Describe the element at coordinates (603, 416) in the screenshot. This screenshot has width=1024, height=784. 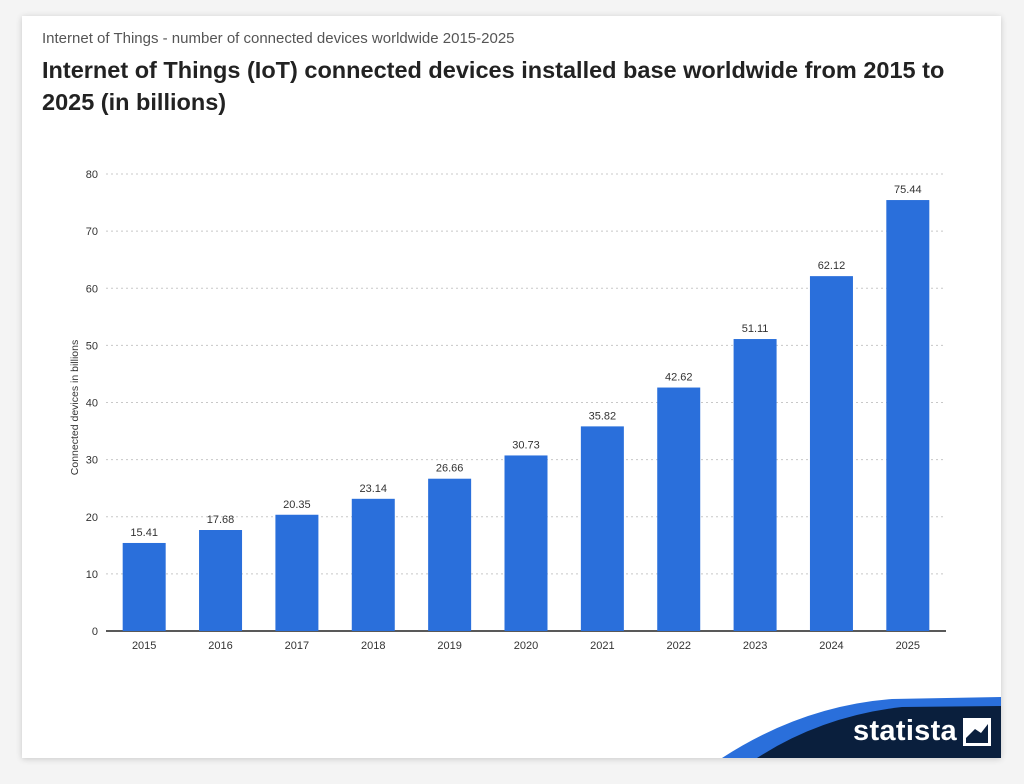
I see `bar-value-label: 35.82` at that location.